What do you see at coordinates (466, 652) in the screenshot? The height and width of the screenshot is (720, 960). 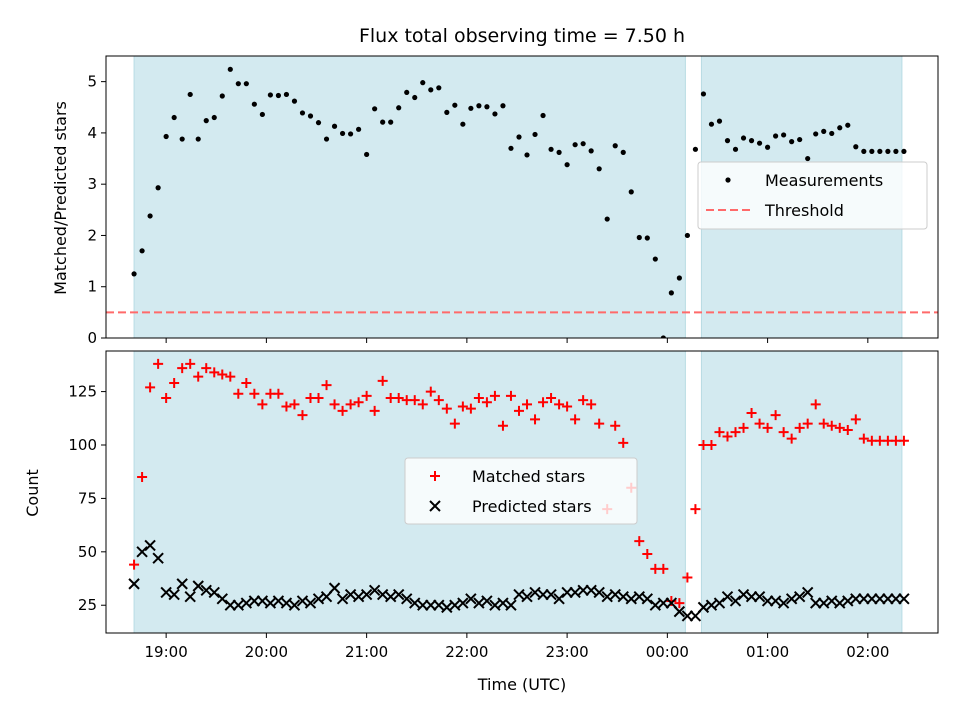 I see `x-tick-label: 22:00` at bounding box center [466, 652].